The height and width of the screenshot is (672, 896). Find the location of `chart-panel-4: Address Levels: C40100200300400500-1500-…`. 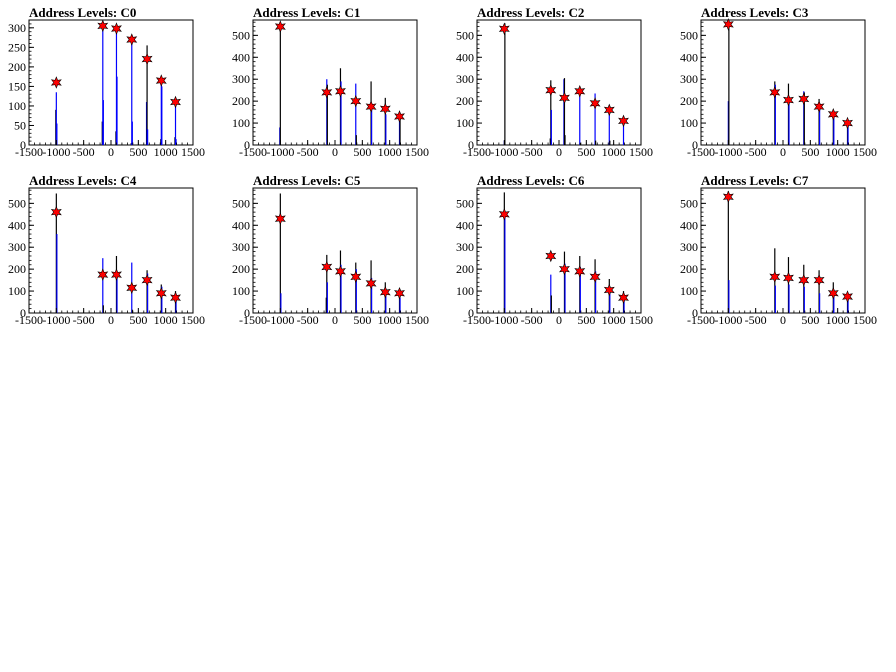

chart-panel-4: Address Levels: C40100200300400500-1500-… is located at coordinates (106, 250).